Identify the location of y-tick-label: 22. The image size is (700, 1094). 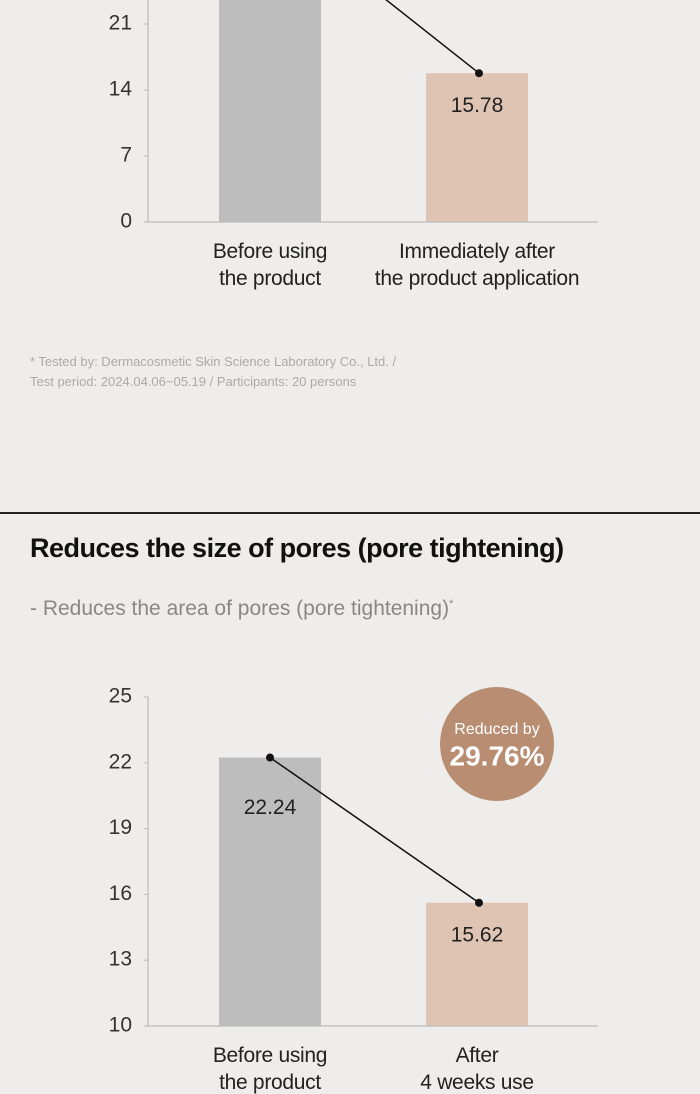
(120, 761).